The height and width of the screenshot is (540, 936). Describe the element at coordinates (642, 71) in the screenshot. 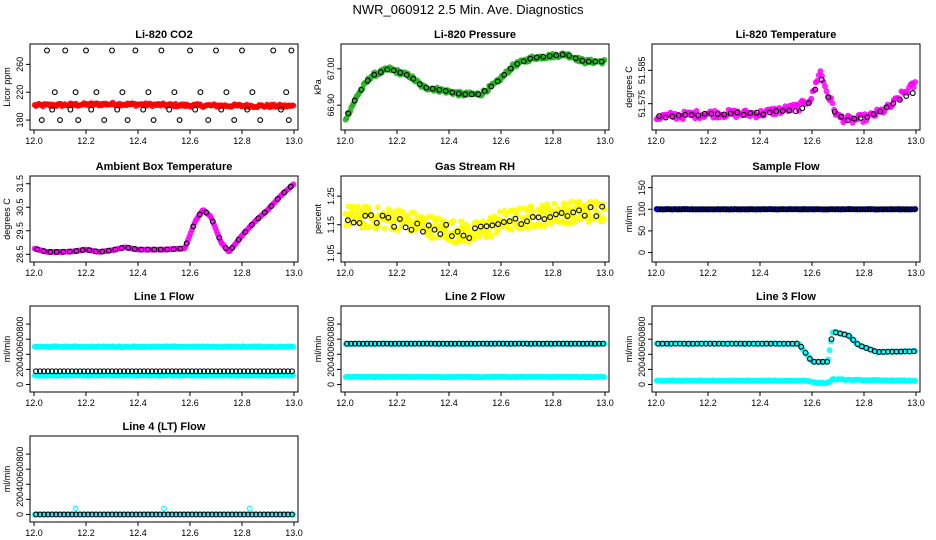

I see `y-tick-label: 51.585` at that location.